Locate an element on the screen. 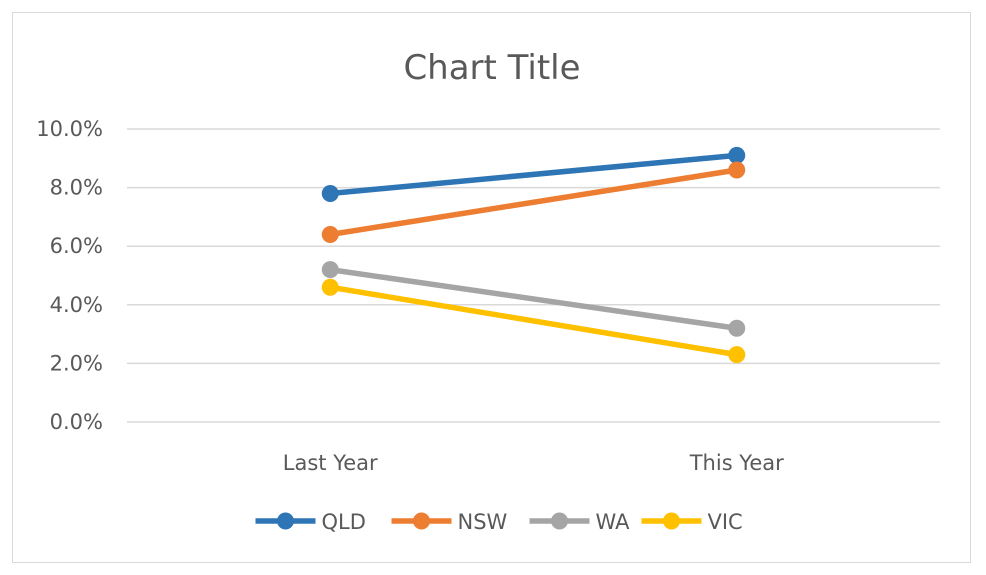 This screenshot has width=986, height=575. legend-label: WA is located at coordinates (613, 522).